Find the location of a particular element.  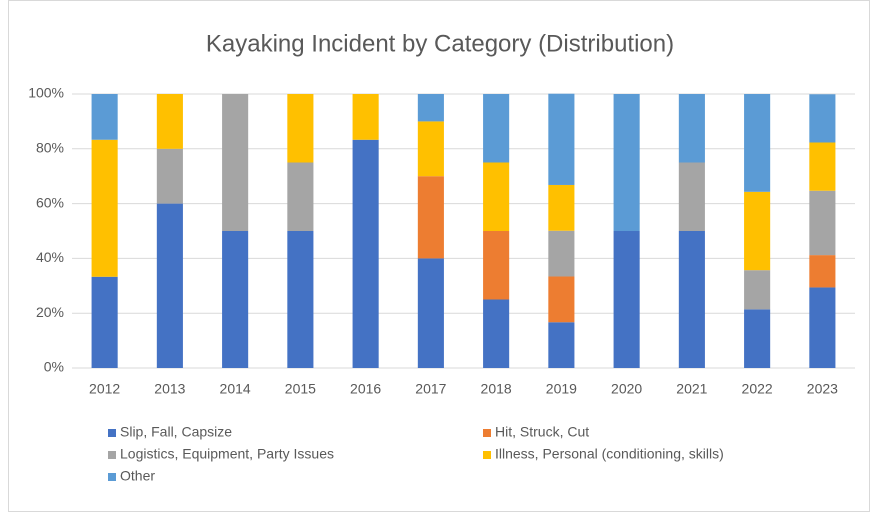

x-tick-label: 2018 is located at coordinates (496, 389).